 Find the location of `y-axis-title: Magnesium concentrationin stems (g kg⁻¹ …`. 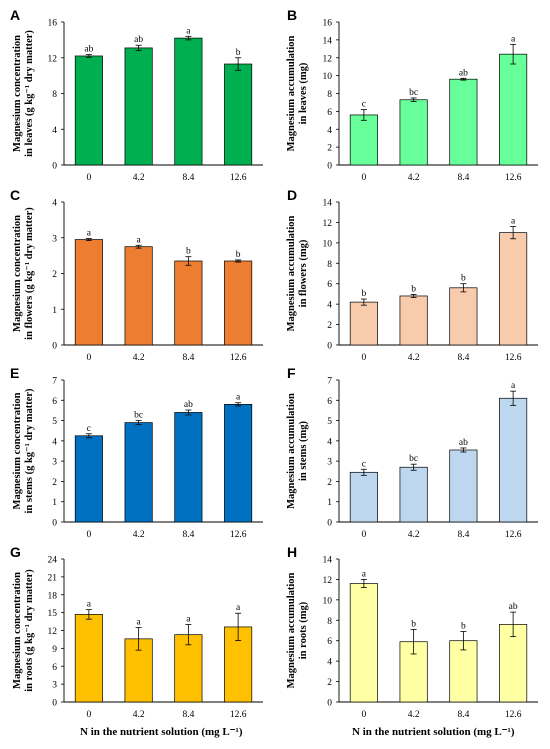

y-axis-title: Magnesium concentrationin stems (g kg⁻¹ … is located at coordinates (23, 451).